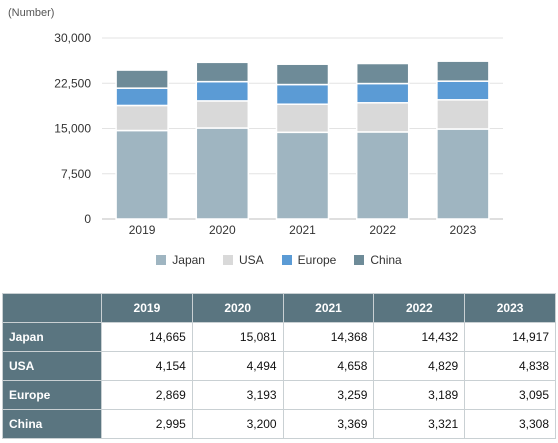 The image size is (558, 443). Describe the element at coordinates (52, 308) in the screenshot. I see `table-header-corner` at that location.